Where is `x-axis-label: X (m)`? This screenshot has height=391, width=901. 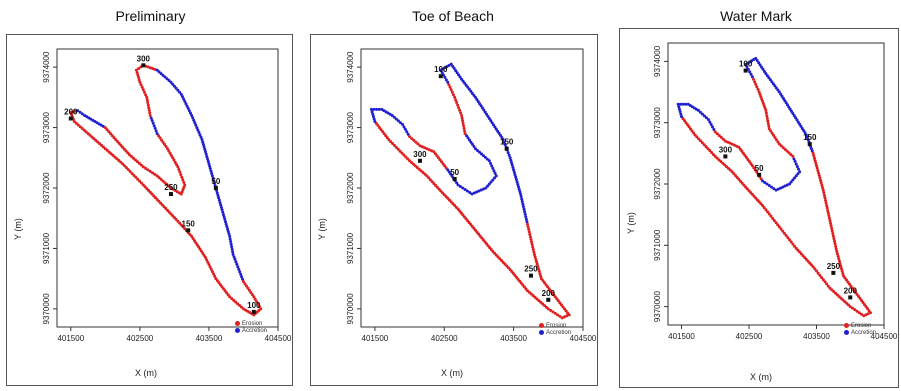 x-axis-label: X (m) is located at coordinates (146, 373).